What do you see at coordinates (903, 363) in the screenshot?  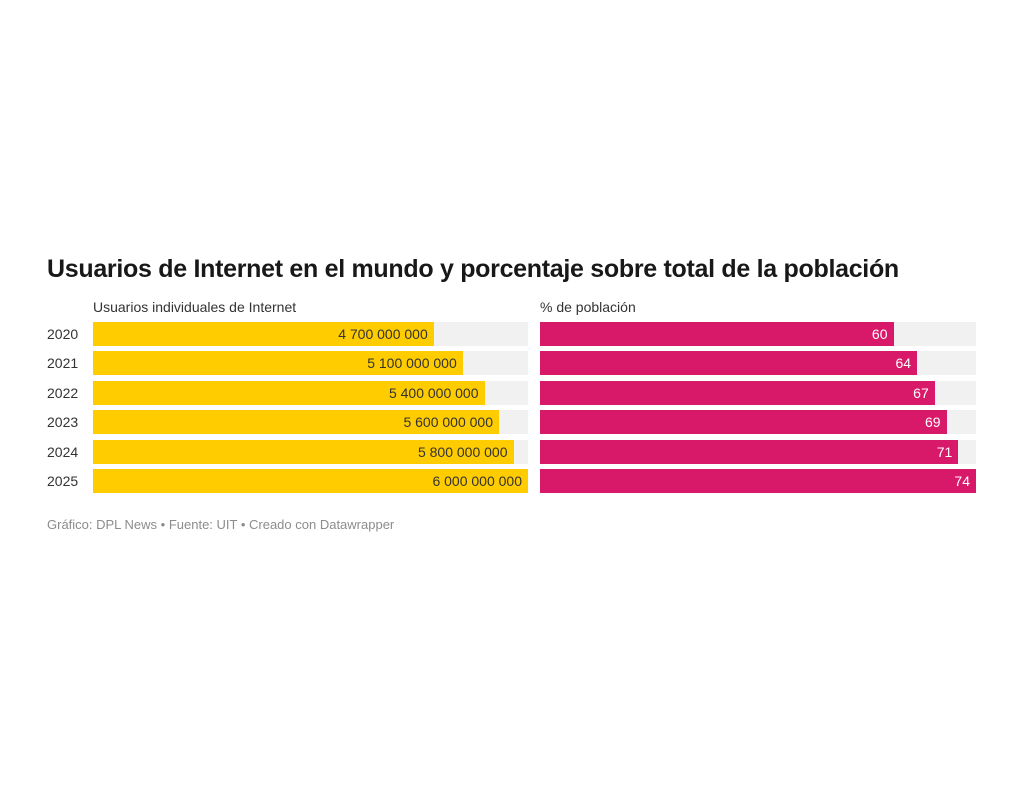 I see `bar-value-label-percent: 64` at bounding box center [903, 363].